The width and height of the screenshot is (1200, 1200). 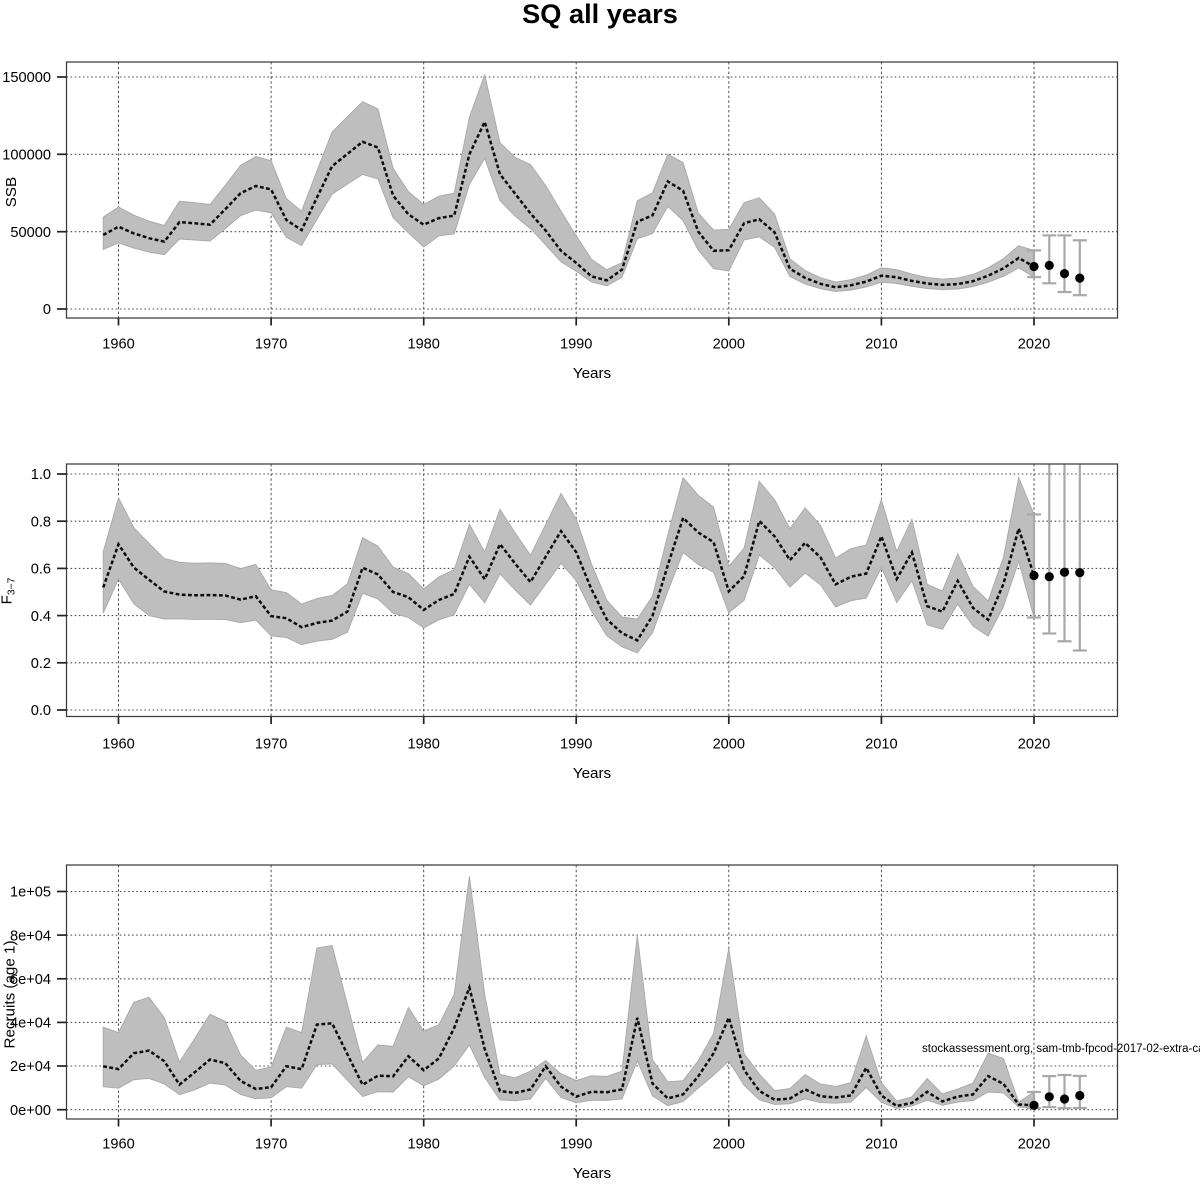 I want to click on svg-text: 2e+04, so click(x=30, y=1067).